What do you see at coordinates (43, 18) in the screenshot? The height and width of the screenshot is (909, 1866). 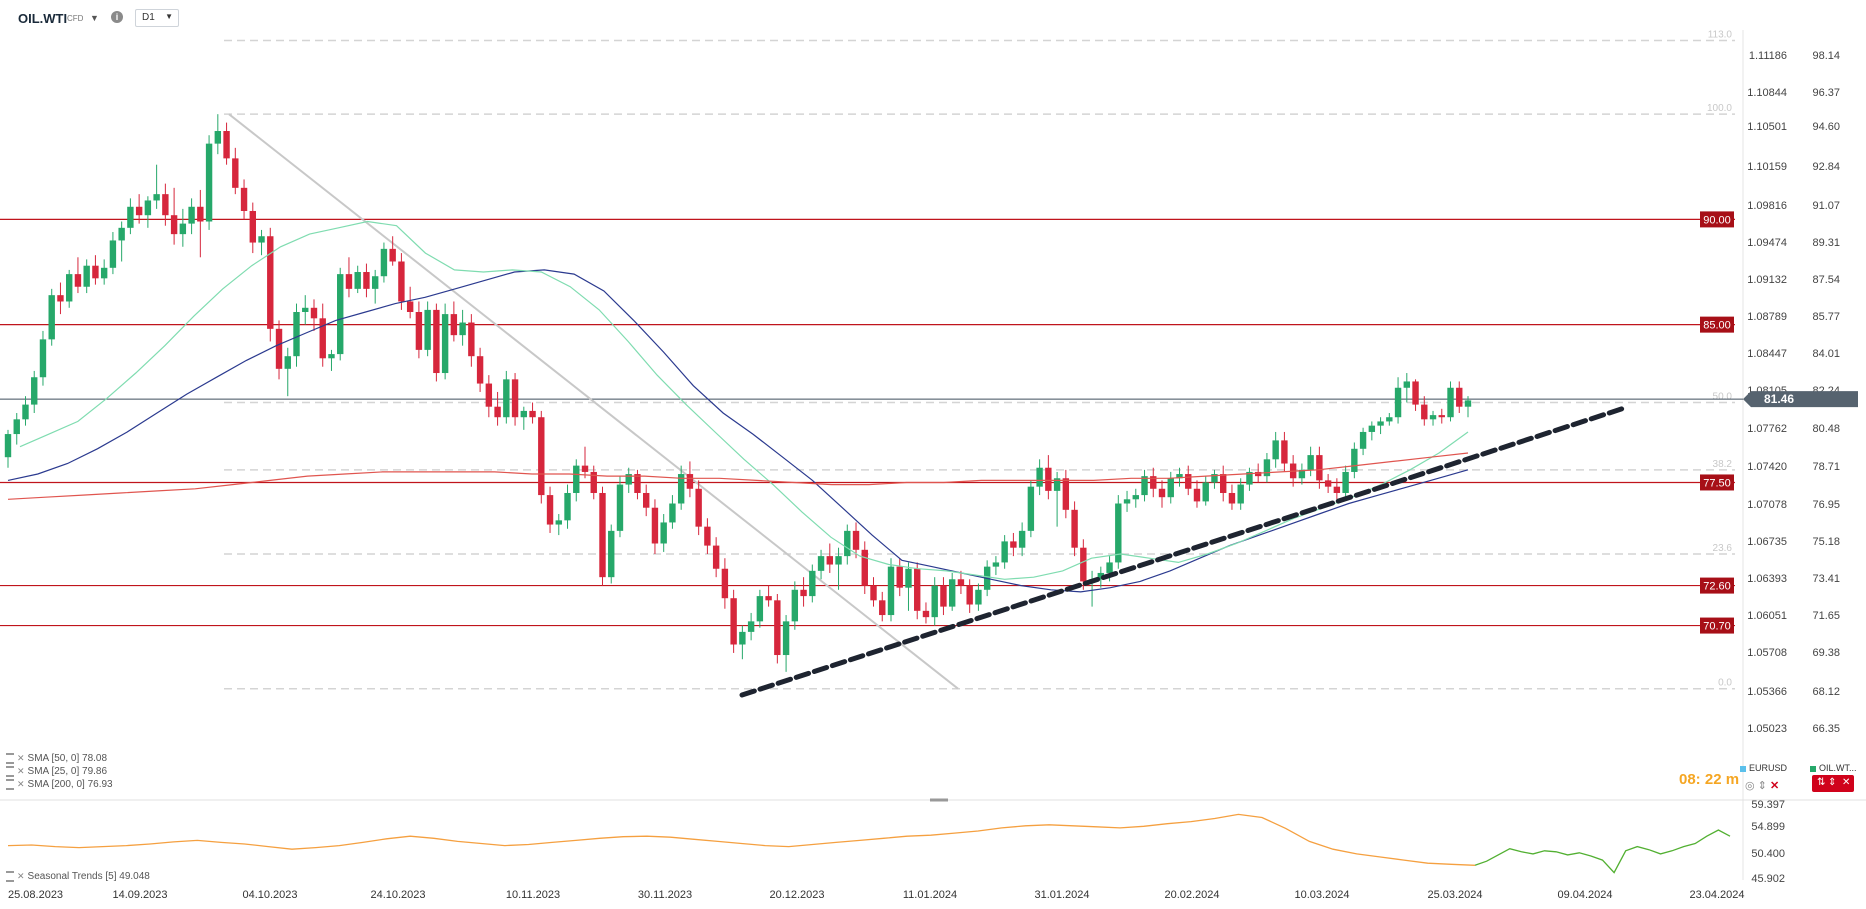 I see `symbol-name: OIL.WTI` at bounding box center [43, 18].